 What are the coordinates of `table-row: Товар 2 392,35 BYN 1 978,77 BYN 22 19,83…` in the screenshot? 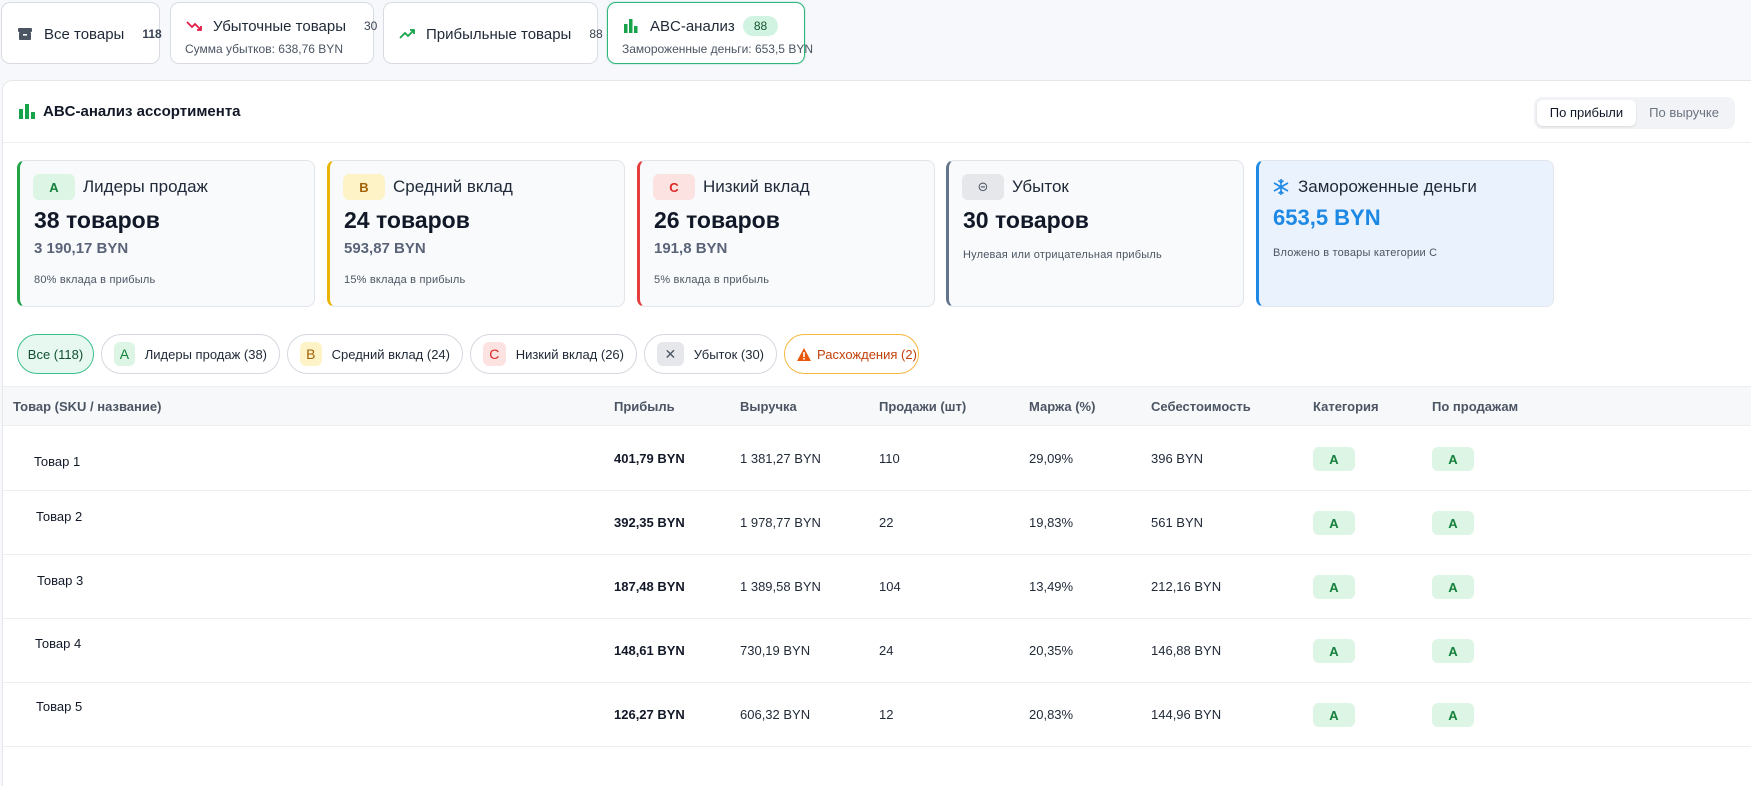 It's located at (877, 523).